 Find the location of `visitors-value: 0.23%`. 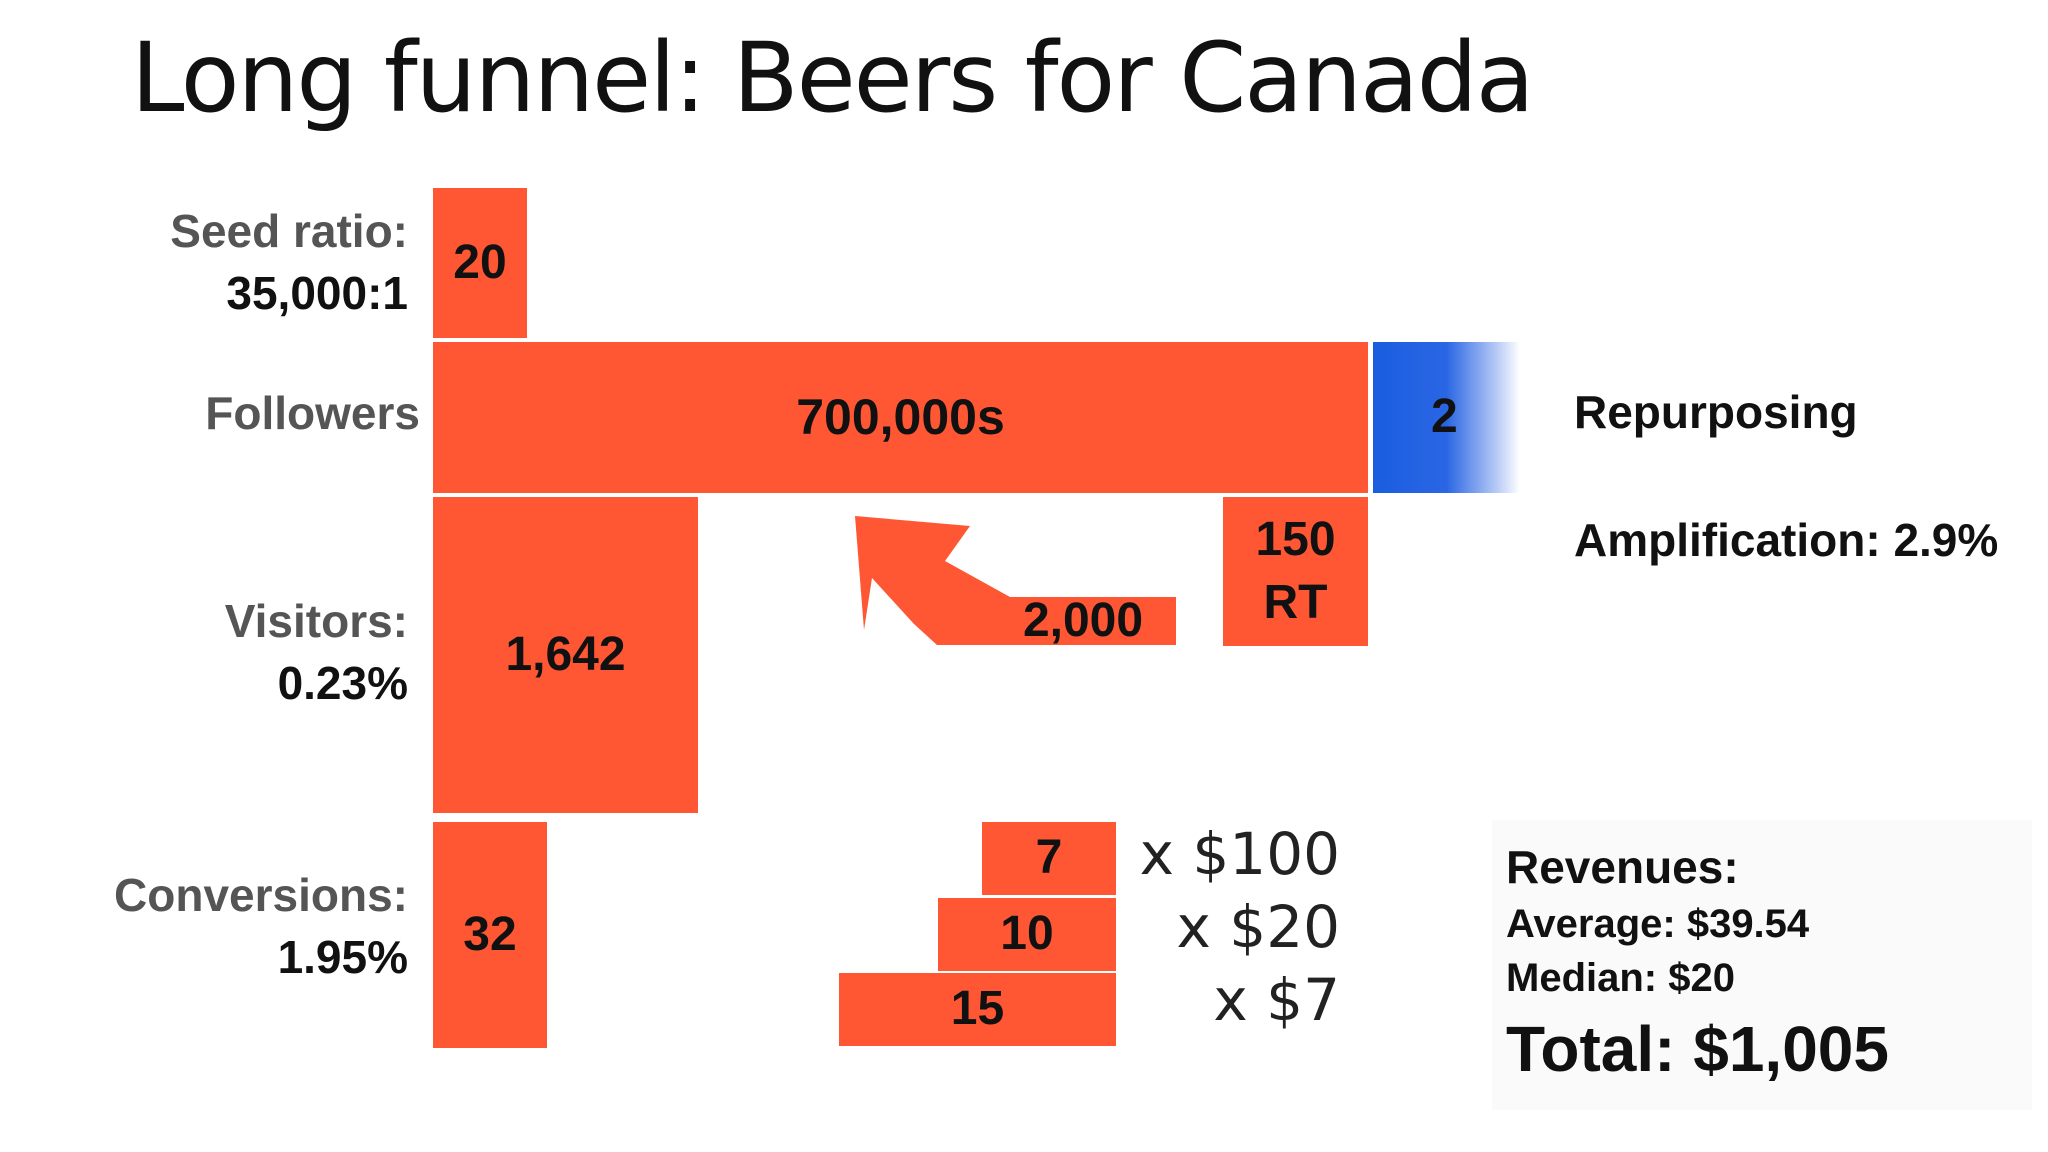

visitors-value: 0.23% is located at coordinates (342, 683).